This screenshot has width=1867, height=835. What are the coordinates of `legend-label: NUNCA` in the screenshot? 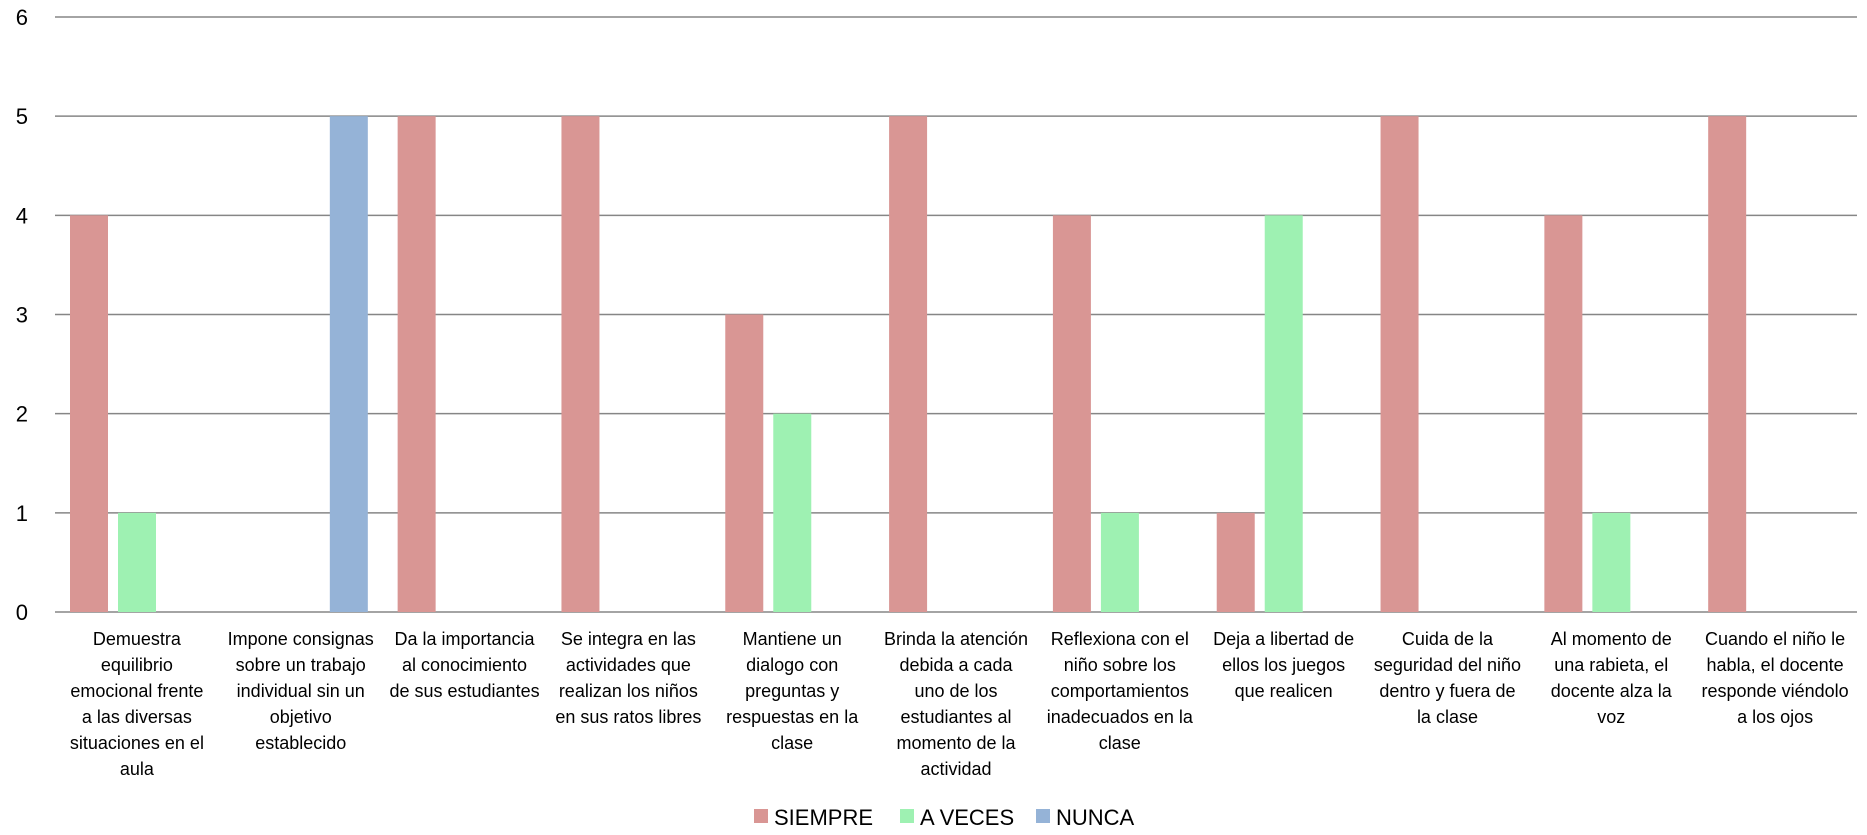 It's located at (1095, 817).